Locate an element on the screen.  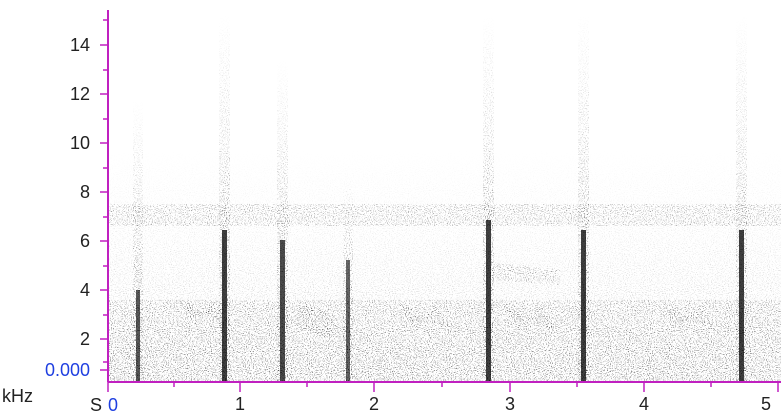
x-unit-label: S is located at coordinates (96, 405).